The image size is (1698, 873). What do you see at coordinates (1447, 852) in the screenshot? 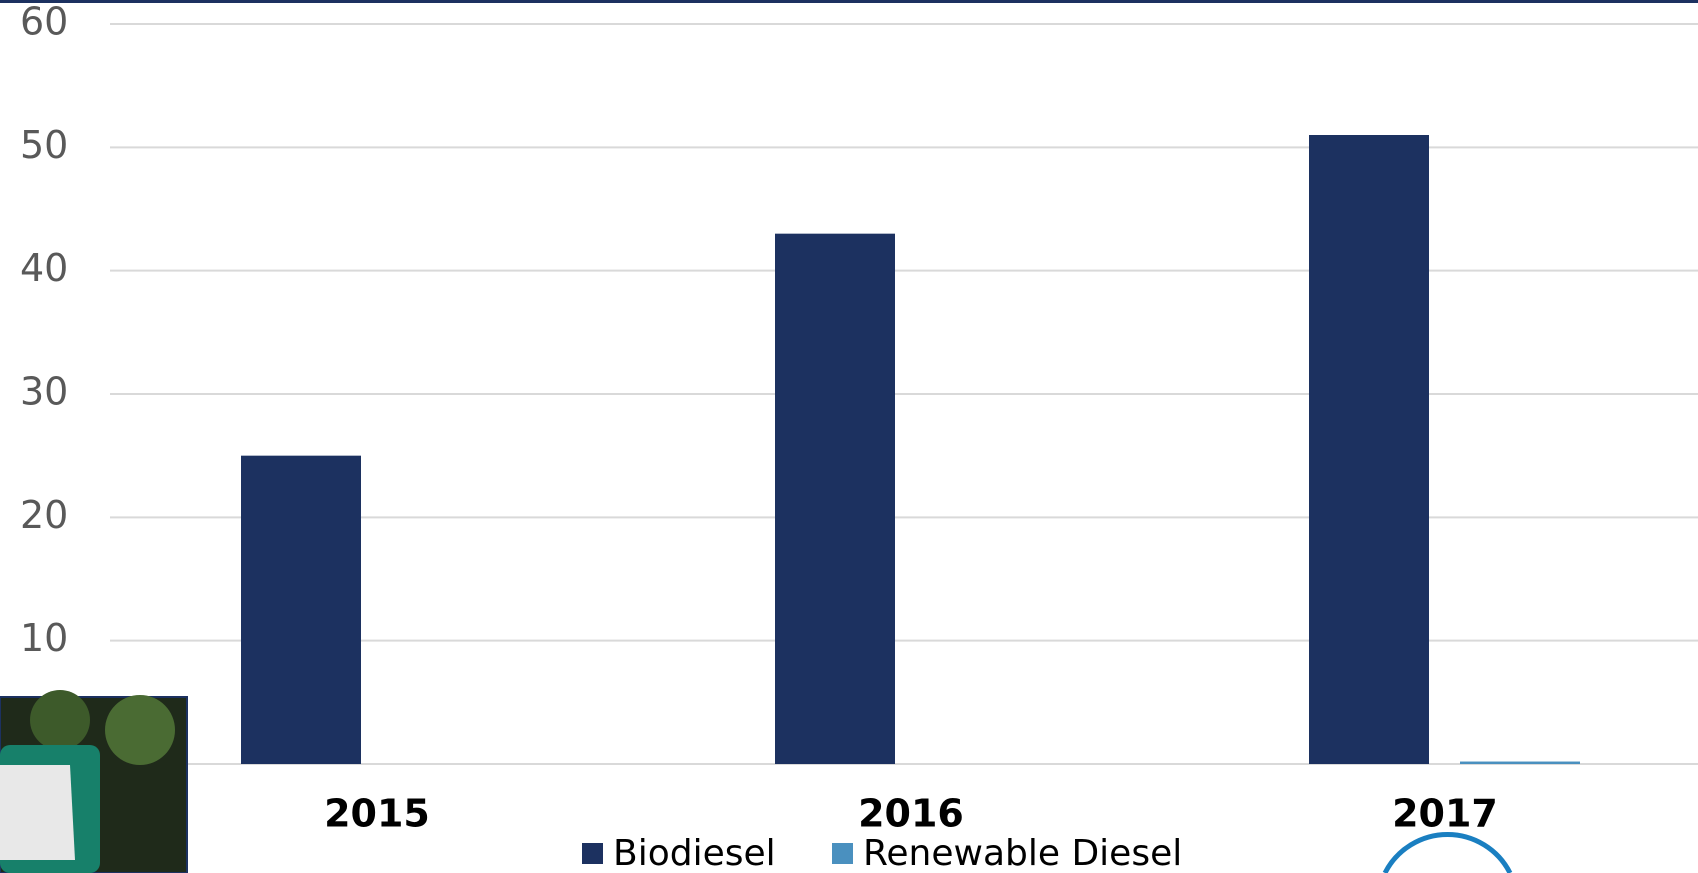
I see `logo-arc` at bounding box center [1447, 852].